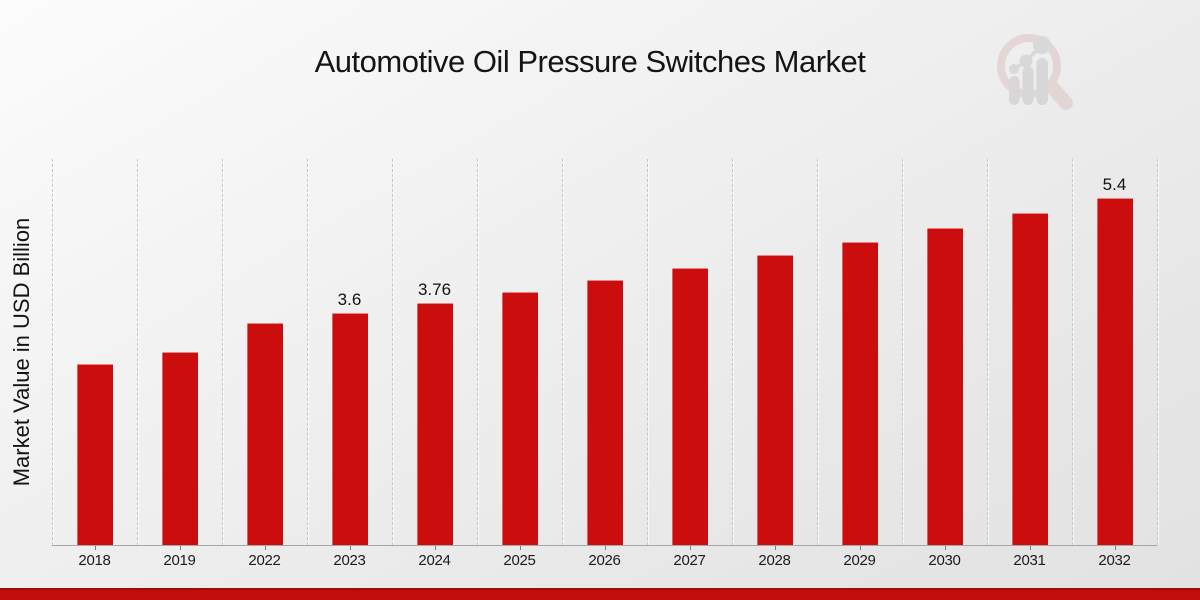 The height and width of the screenshot is (600, 1200). I want to click on logo-bar-medium-icon, so click(1028, 85).